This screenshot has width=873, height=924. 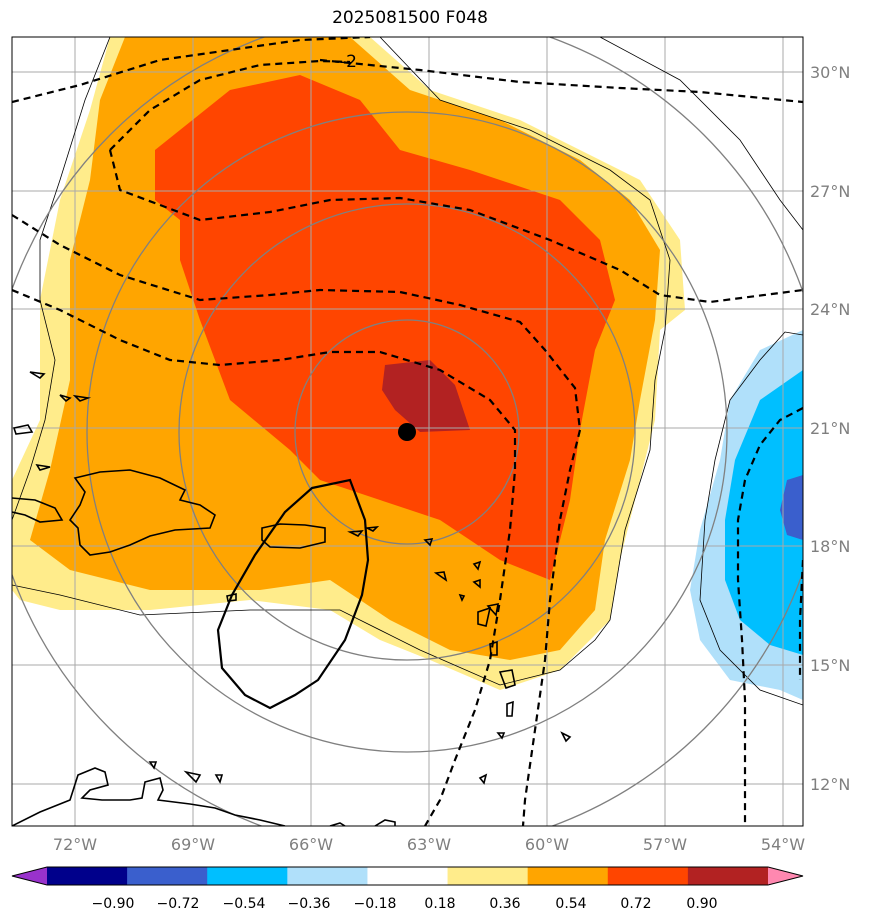 I want to click on track-polygon, so click(x=293, y=594).